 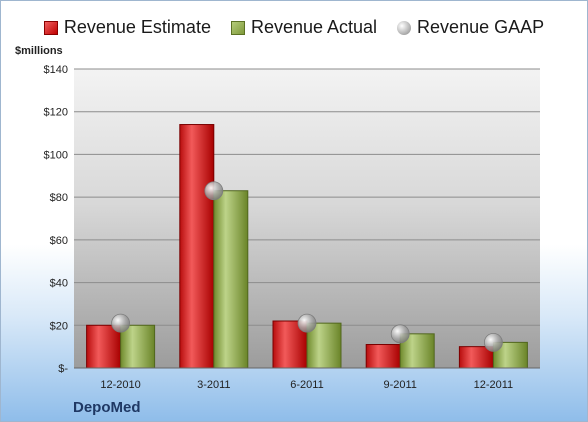 I want to click on legend-swatch-estimate, so click(x=50, y=27).